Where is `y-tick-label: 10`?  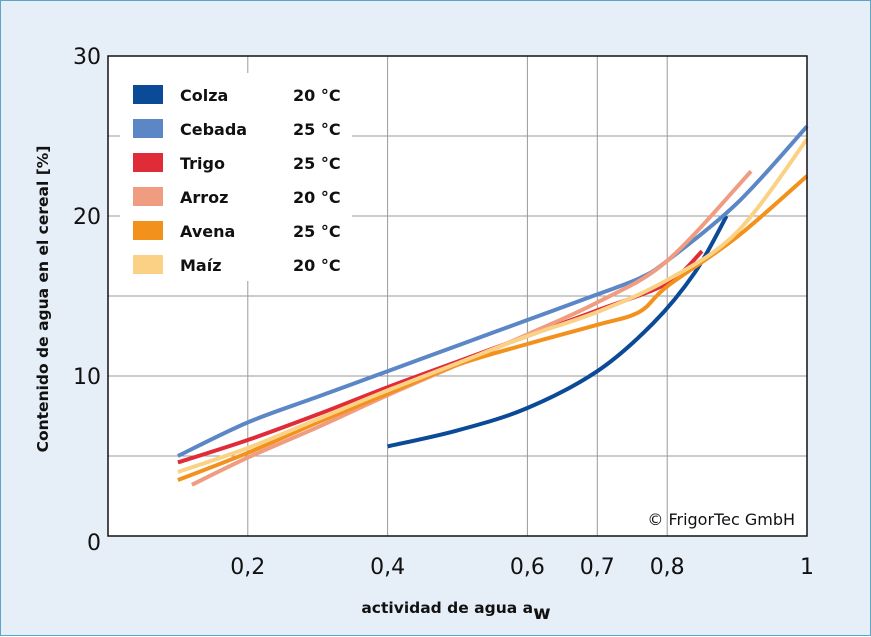
y-tick-label: 10 is located at coordinates (87, 377).